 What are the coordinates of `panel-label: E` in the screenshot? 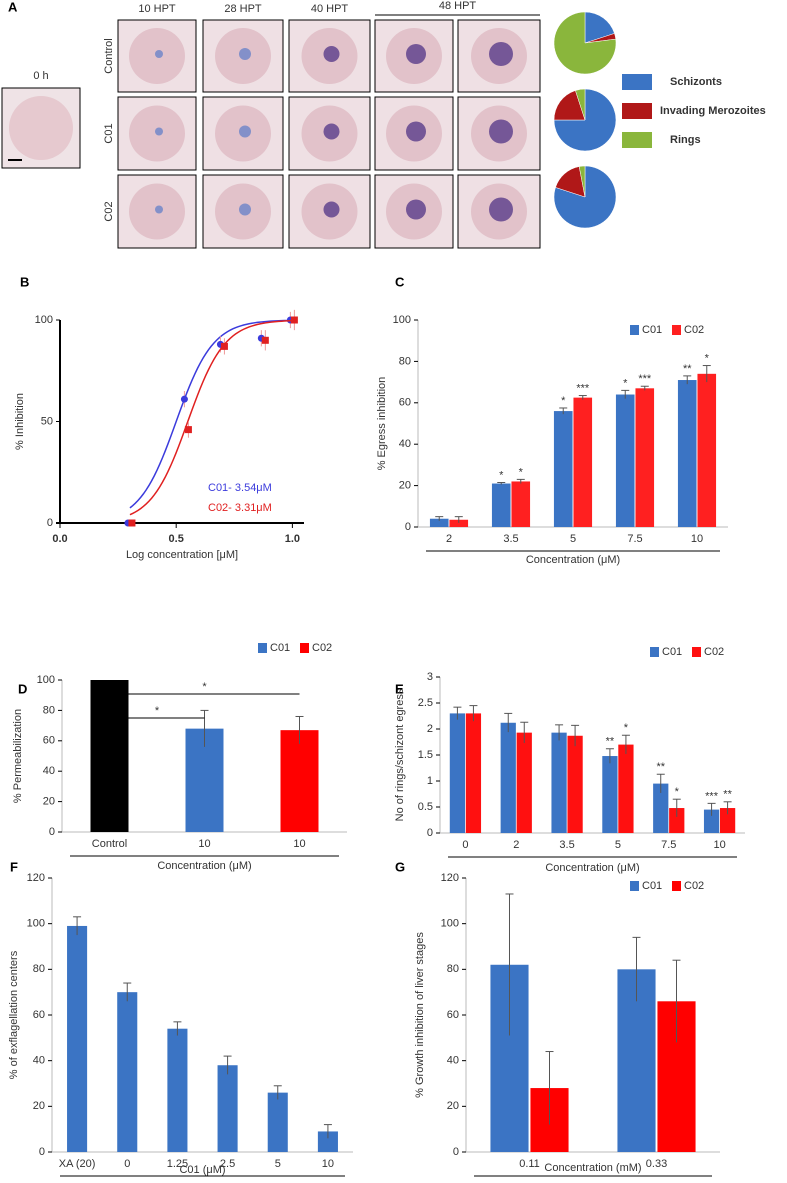 It's located at (399, 688).